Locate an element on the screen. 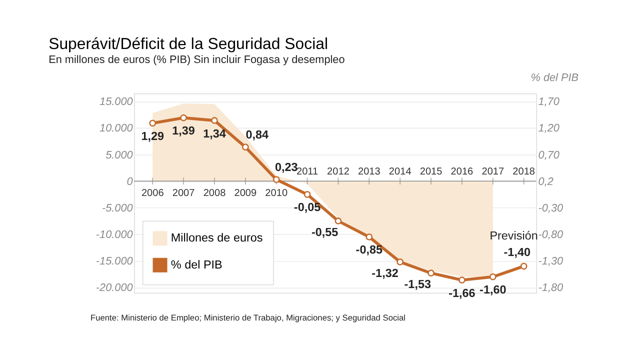  y-tick-label: -20.000 is located at coordinates (114, 288).